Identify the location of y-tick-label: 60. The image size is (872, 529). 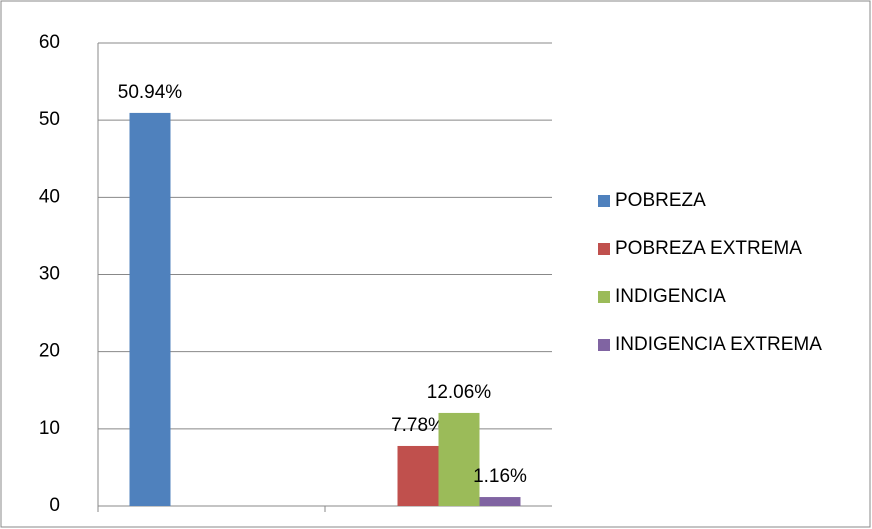
(49, 42).